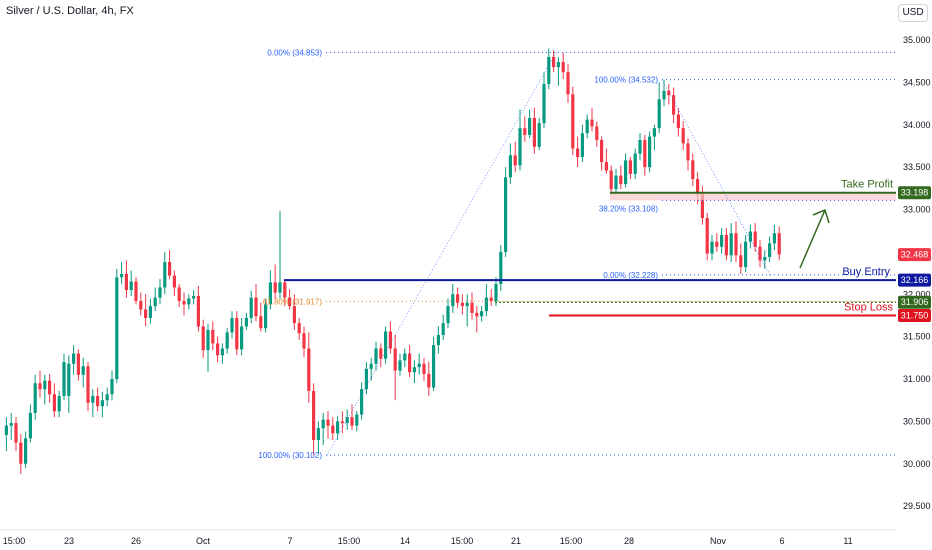 The height and width of the screenshot is (550, 932). I want to click on take-profit-label: Take Profit, so click(867, 185).